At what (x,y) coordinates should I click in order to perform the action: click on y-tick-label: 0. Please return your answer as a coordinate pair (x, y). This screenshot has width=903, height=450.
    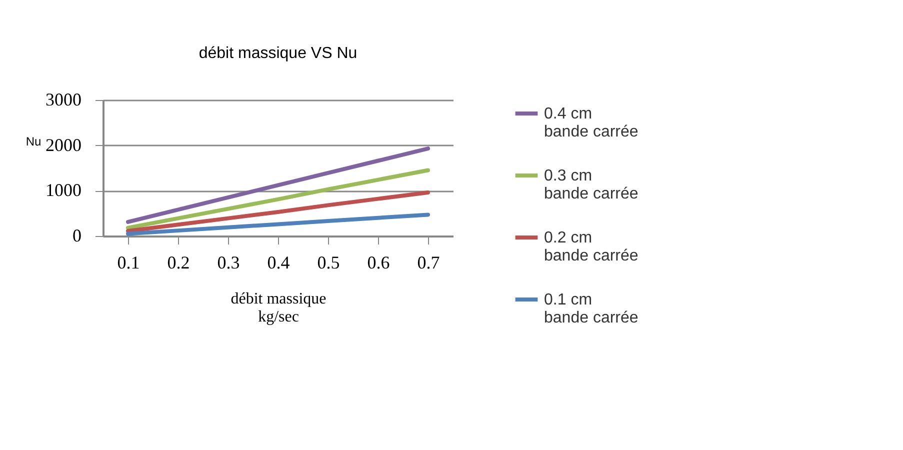
    Looking at the image, I should click on (77, 236).